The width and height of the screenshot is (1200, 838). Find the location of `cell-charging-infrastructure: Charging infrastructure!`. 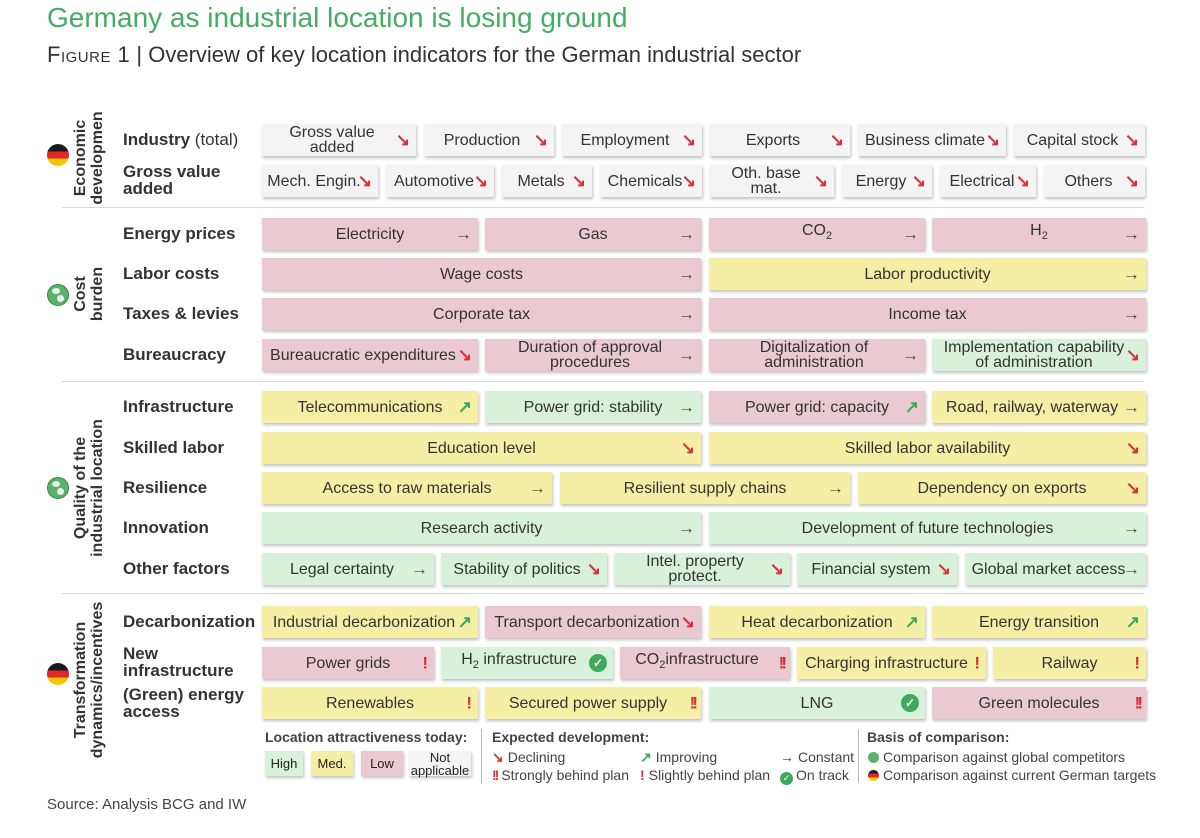

cell-charging-infrastructure: Charging infrastructure! is located at coordinates (891, 663).